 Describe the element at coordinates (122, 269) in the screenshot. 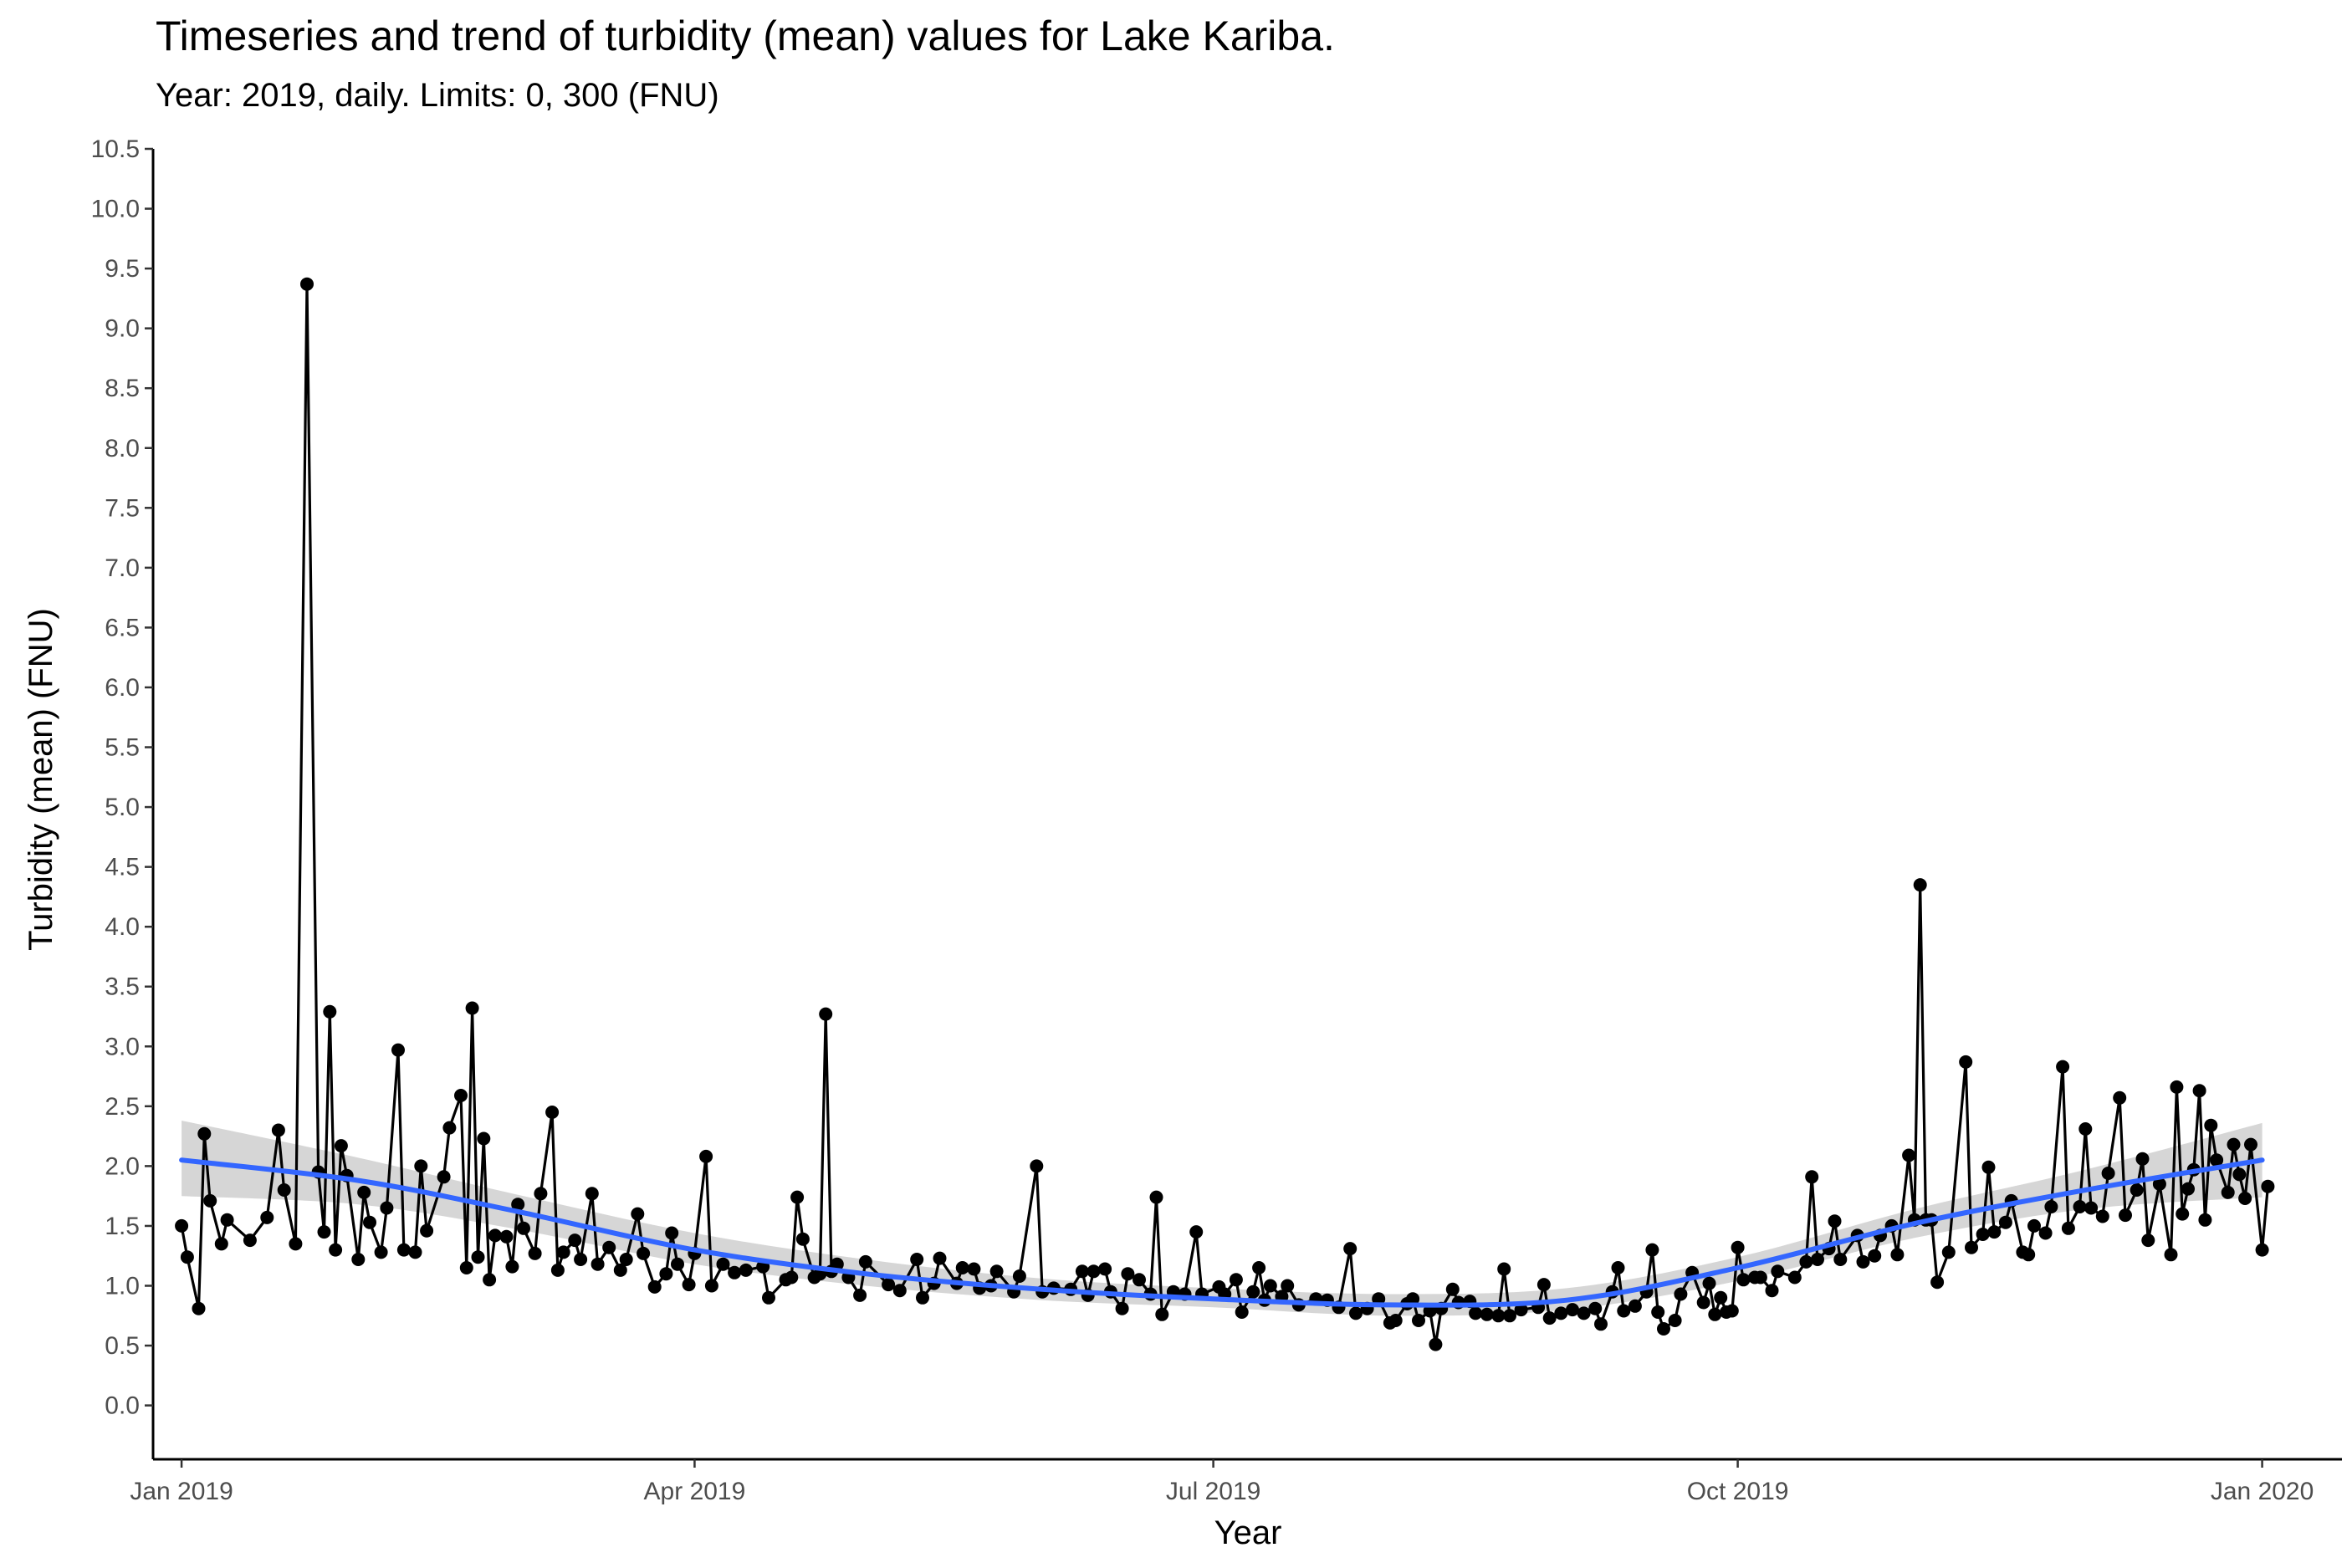

I see `y-tick-label: 9.5` at that location.